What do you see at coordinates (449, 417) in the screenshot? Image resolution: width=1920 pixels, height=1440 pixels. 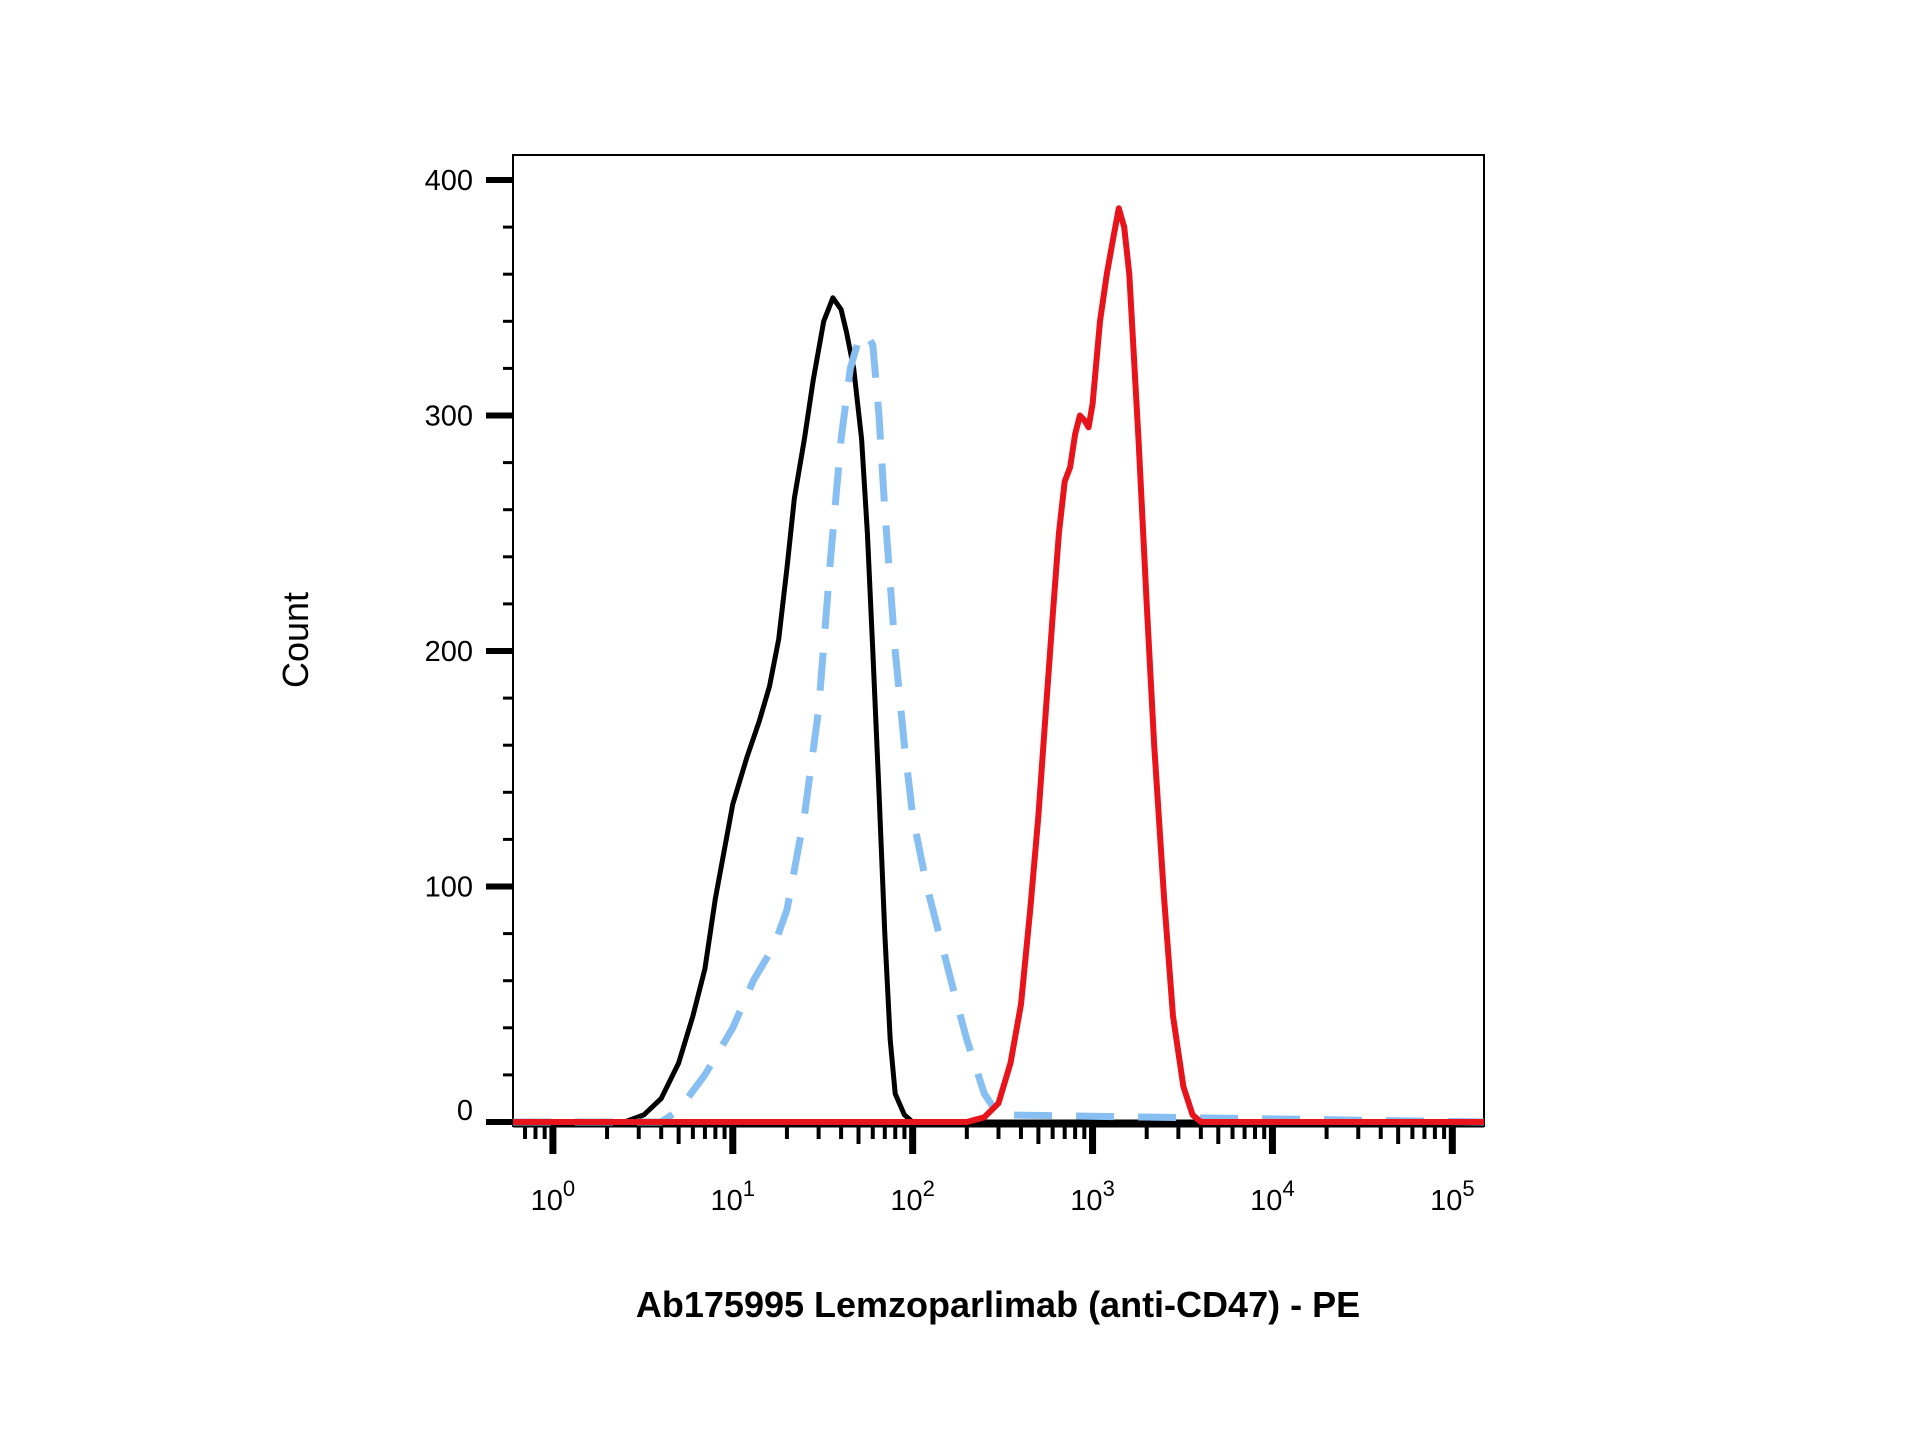 I see `y-tick-label: 300` at bounding box center [449, 417].